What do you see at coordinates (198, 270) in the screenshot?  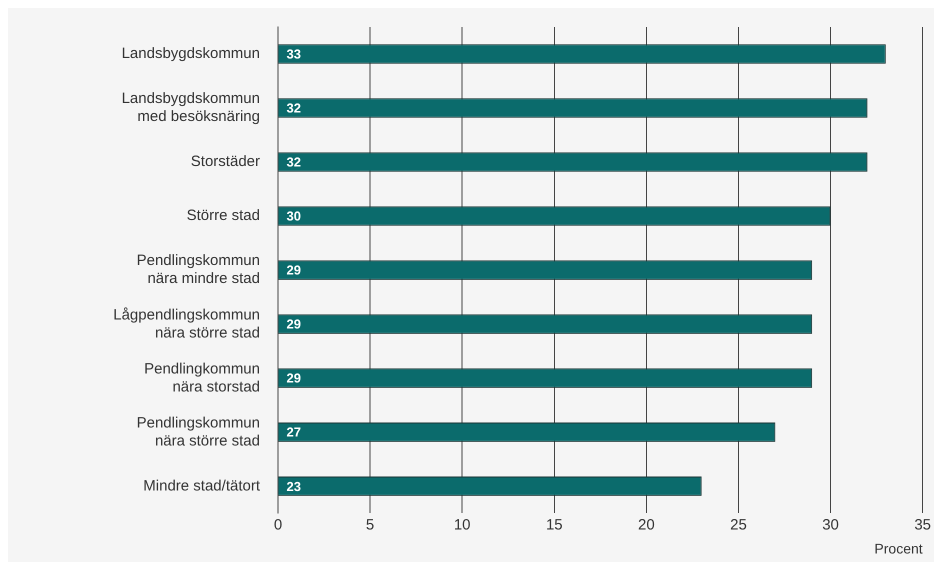 I see `y-tick-label: Pendlingskommun nära mindre stad` at bounding box center [198, 270].